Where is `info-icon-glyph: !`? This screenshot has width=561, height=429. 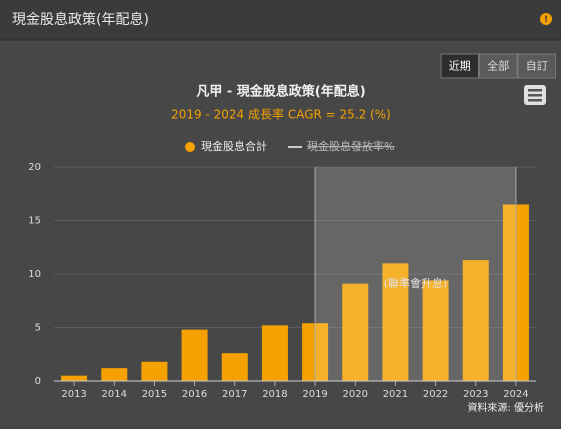
info-icon-glyph: ! is located at coordinates (546, 20).